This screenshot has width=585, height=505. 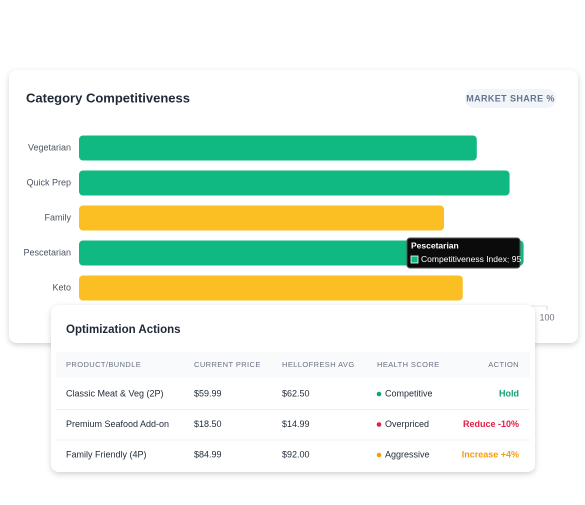 What do you see at coordinates (503, 364) in the screenshot?
I see `column-header: ACTION` at bounding box center [503, 364].